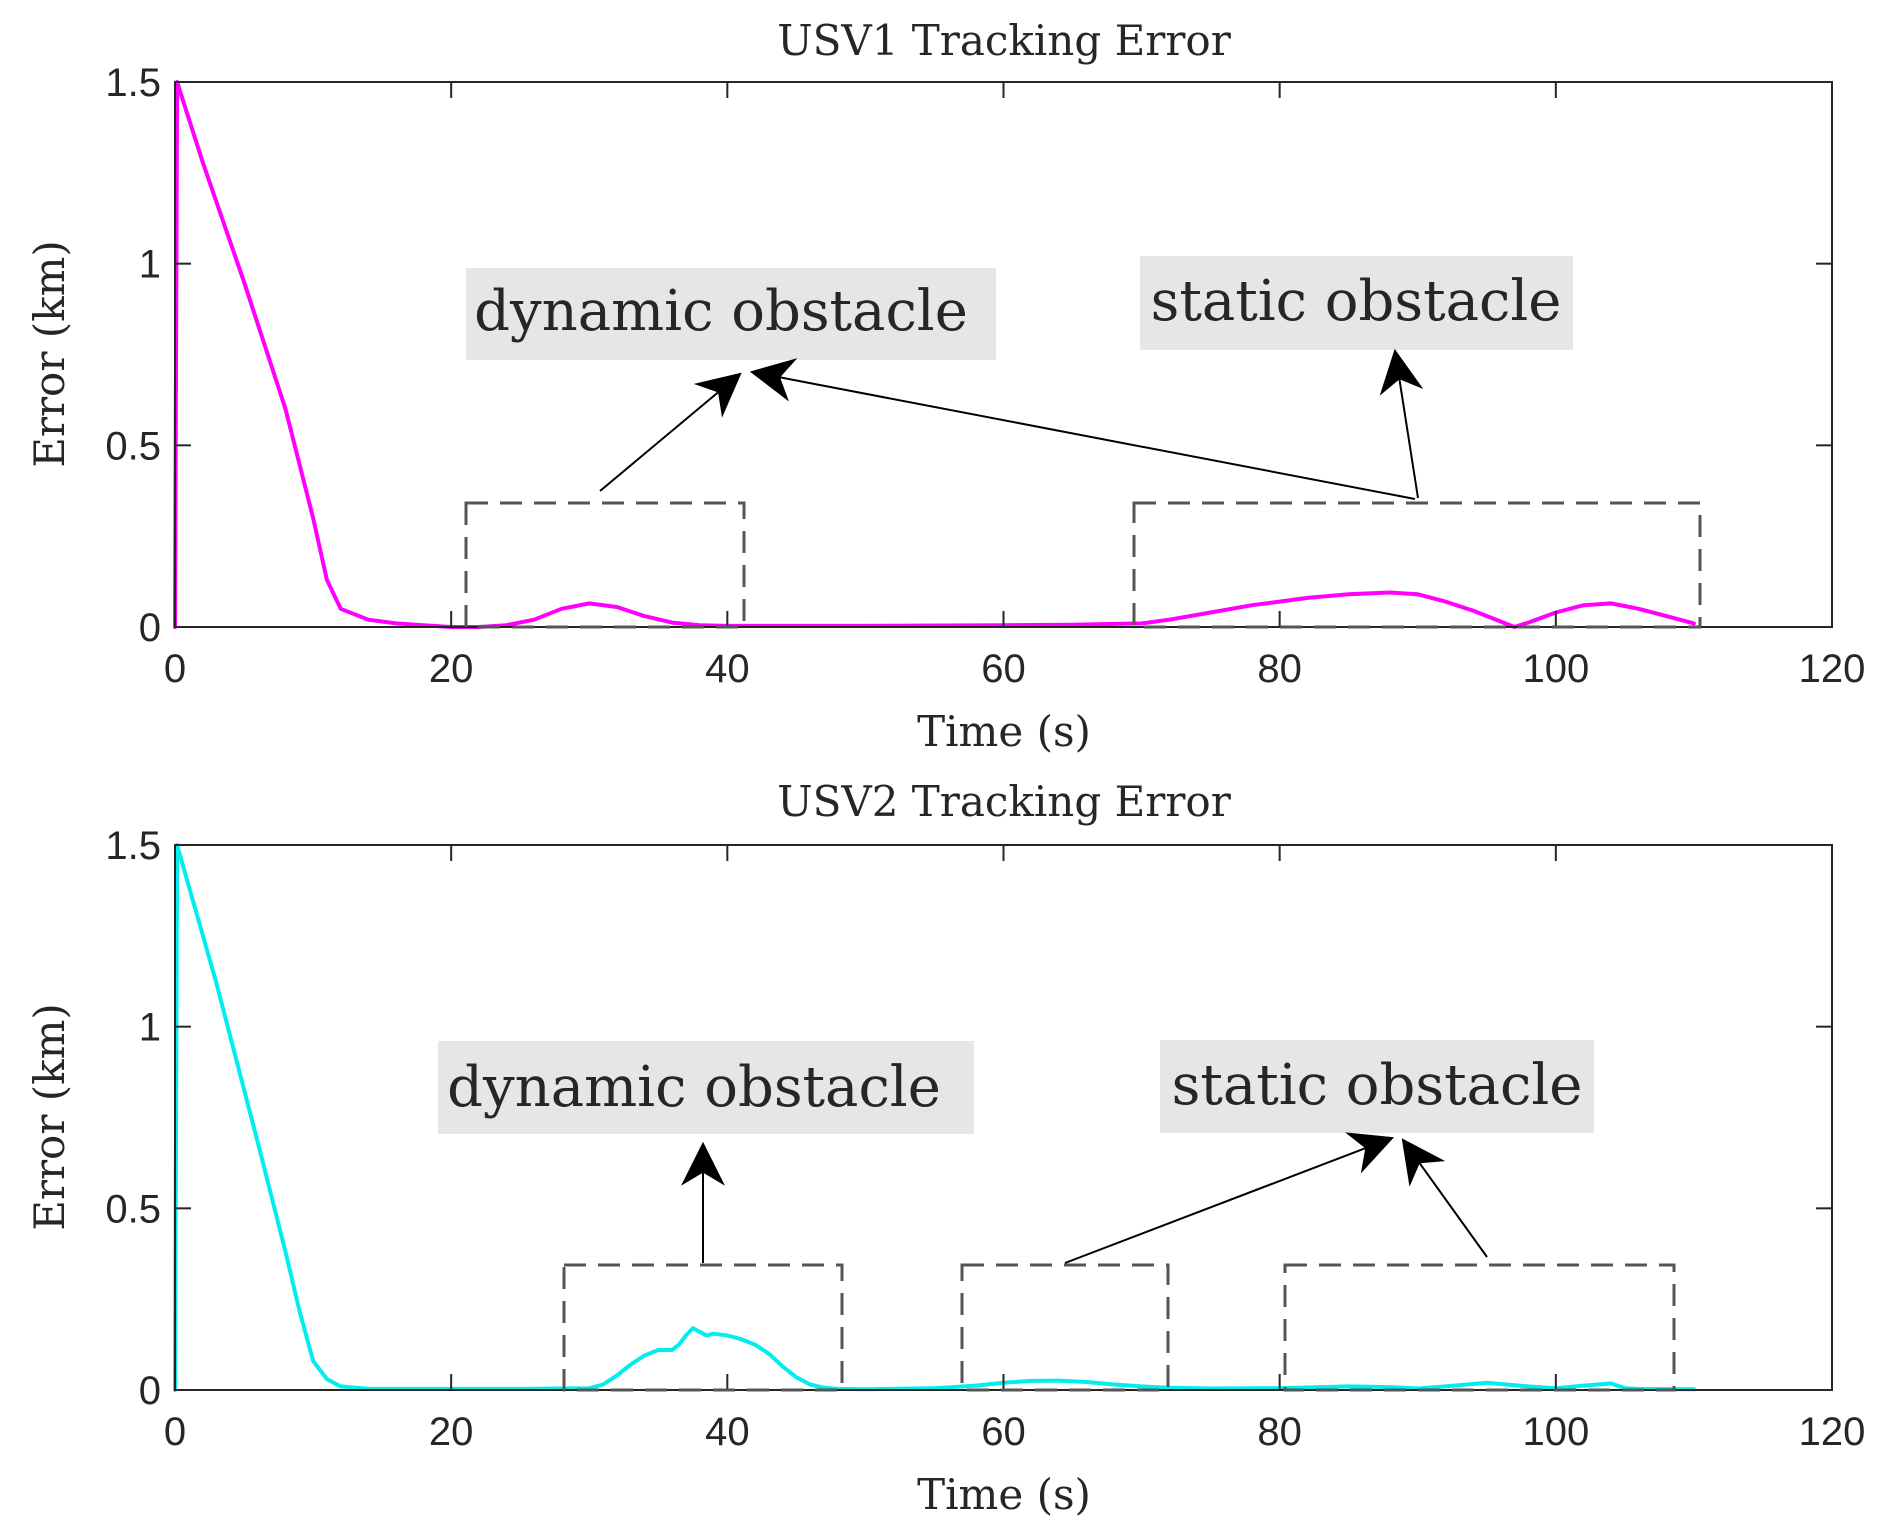 The width and height of the screenshot is (1889, 1538). Describe the element at coordinates (1401, 423) in the screenshot. I see `arrow-static-up` at that location.